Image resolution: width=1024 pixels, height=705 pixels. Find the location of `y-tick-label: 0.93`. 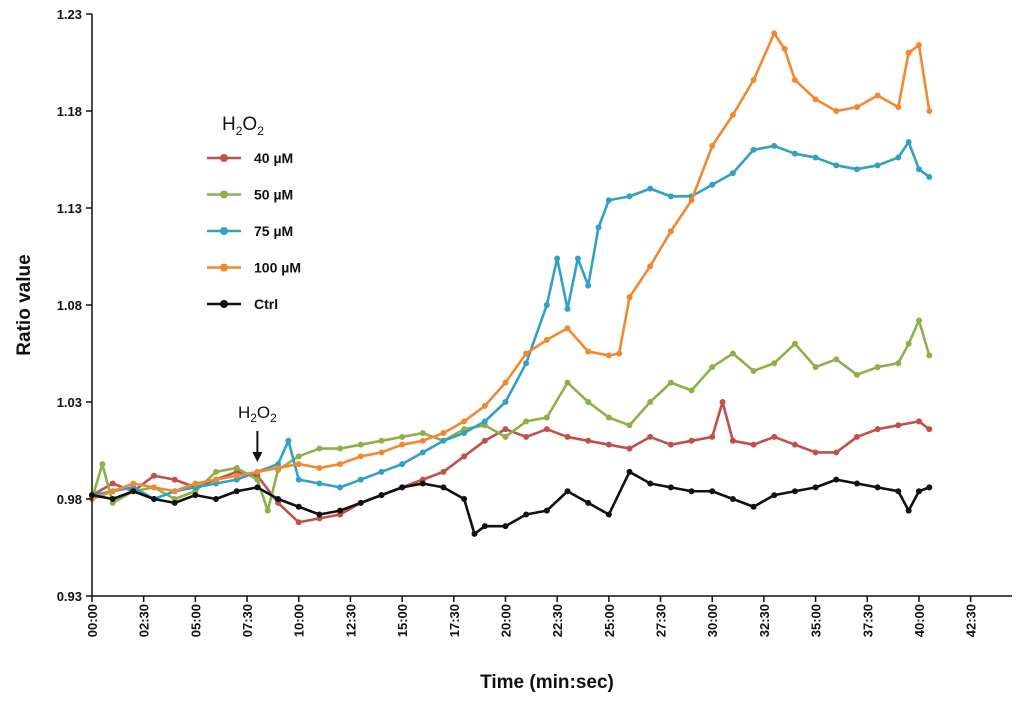

y-tick-label: 0.93 is located at coordinates (69, 596).